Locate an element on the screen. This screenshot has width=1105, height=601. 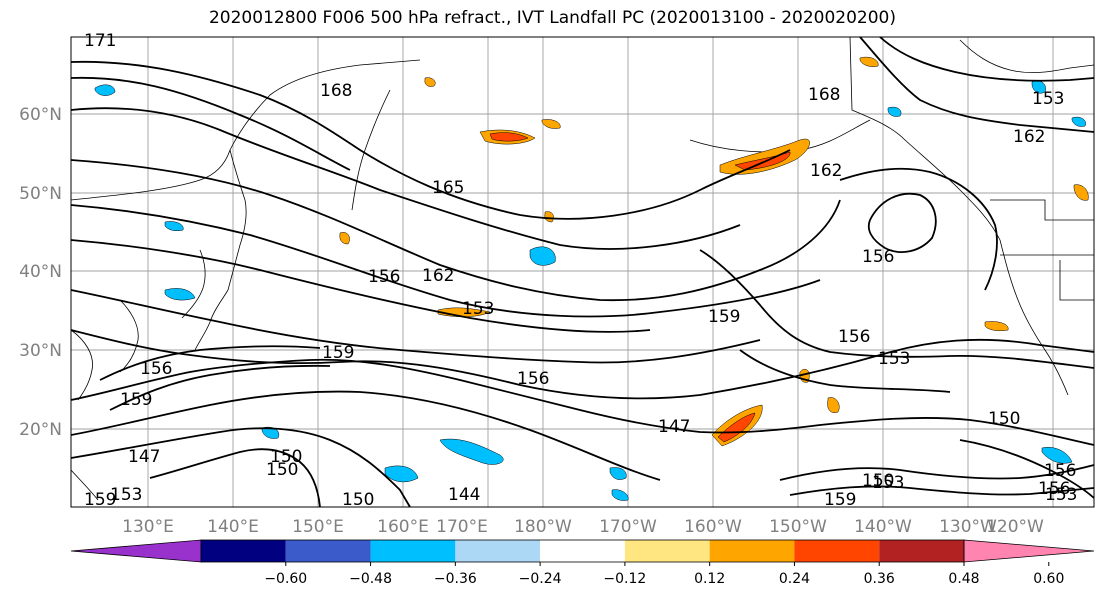
lon-label: 140°W is located at coordinates (883, 527).